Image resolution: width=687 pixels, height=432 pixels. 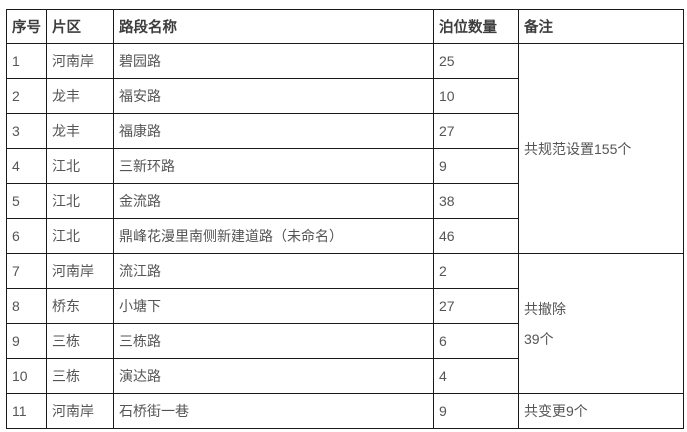 I want to click on cell-count: 38, so click(x=476, y=201).